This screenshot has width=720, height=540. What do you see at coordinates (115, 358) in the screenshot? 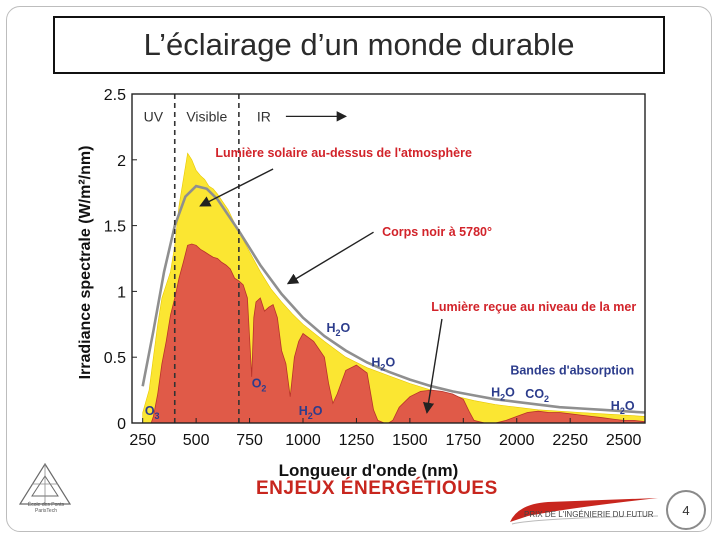
I see `y-tick-label-1: 0.5` at bounding box center [115, 358].